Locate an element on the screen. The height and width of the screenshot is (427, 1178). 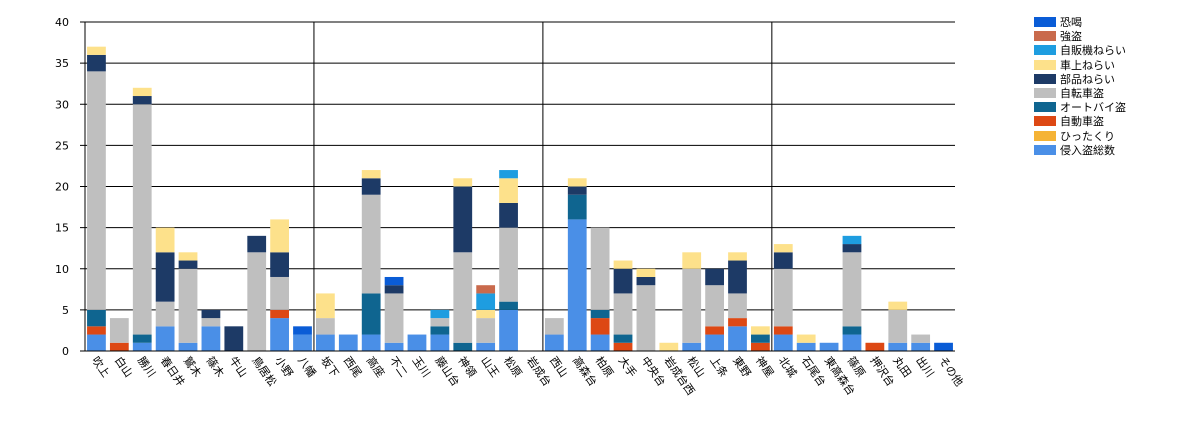
x-tick-label: 吹上 is located at coordinates (100, 366).